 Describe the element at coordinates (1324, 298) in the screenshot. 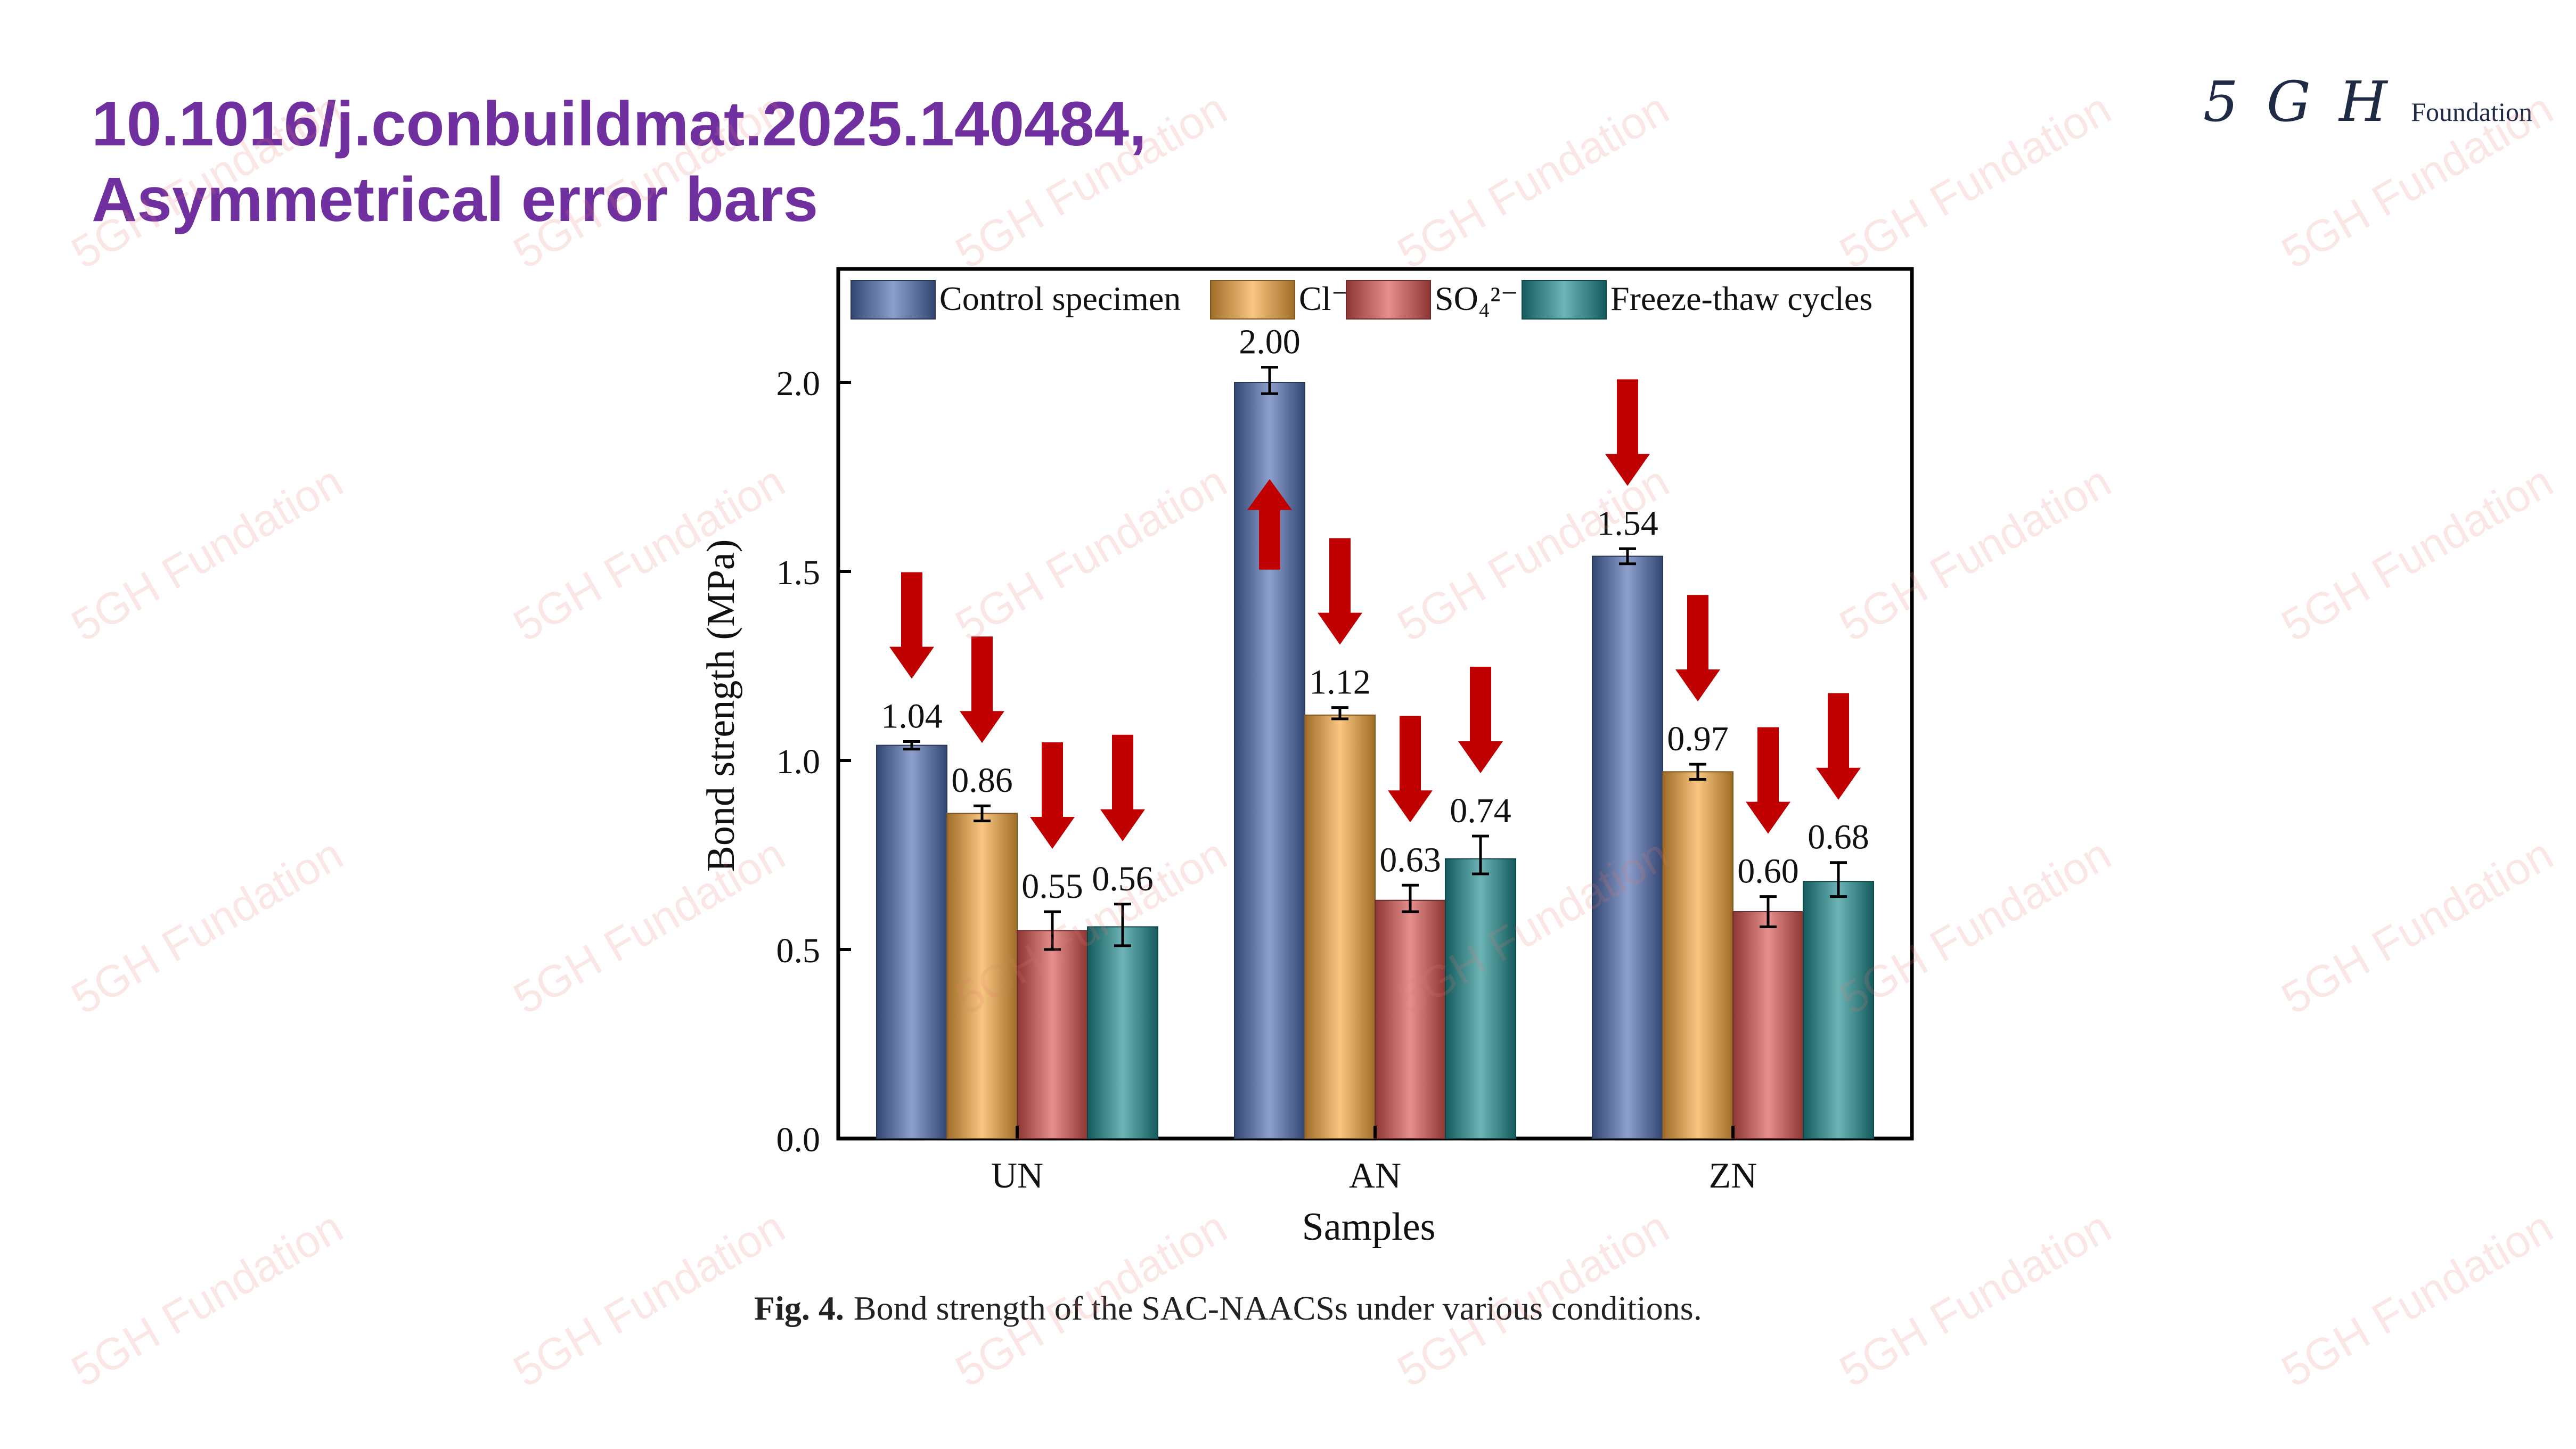

I see `legend-label: Cl⁻` at that location.